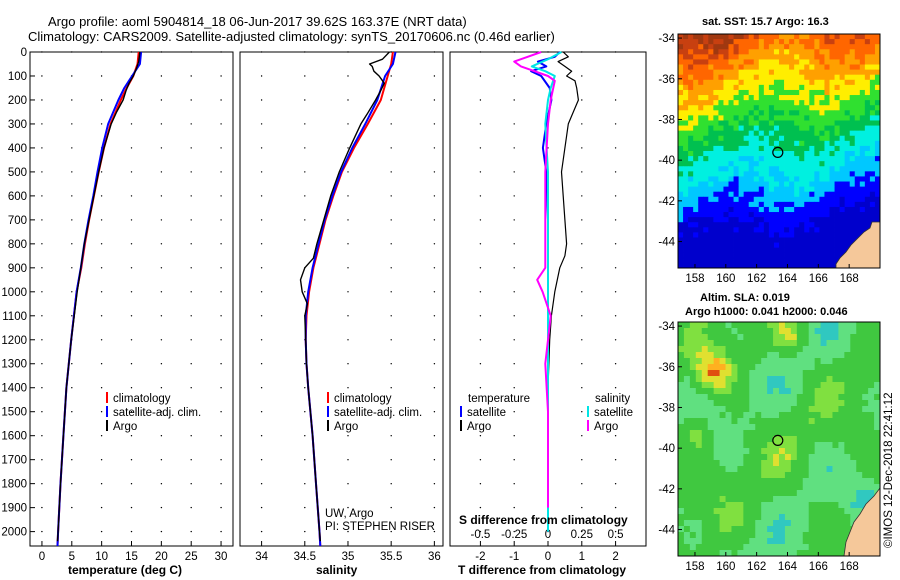 This screenshot has height=580, width=900. Describe the element at coordinates (543, 520) in the screenshot. I see `s-difference-xlabel: S difference from climatology` at that location.